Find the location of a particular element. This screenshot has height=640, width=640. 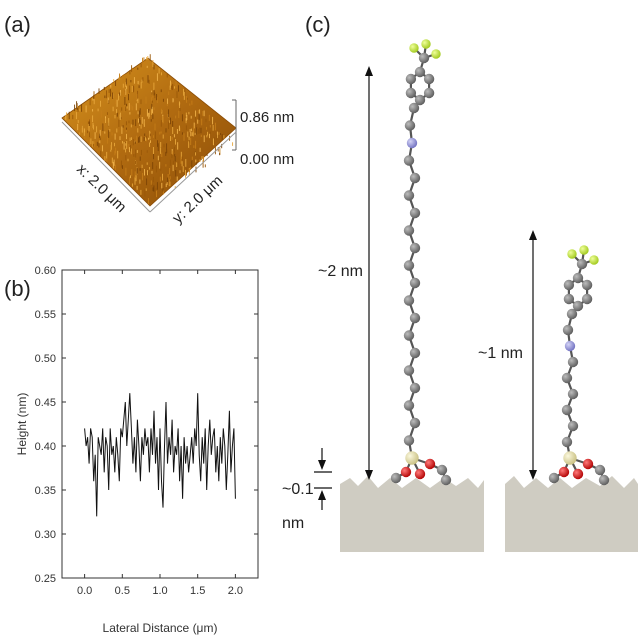

molecule-long-chain is located at coordinates (421, 262).